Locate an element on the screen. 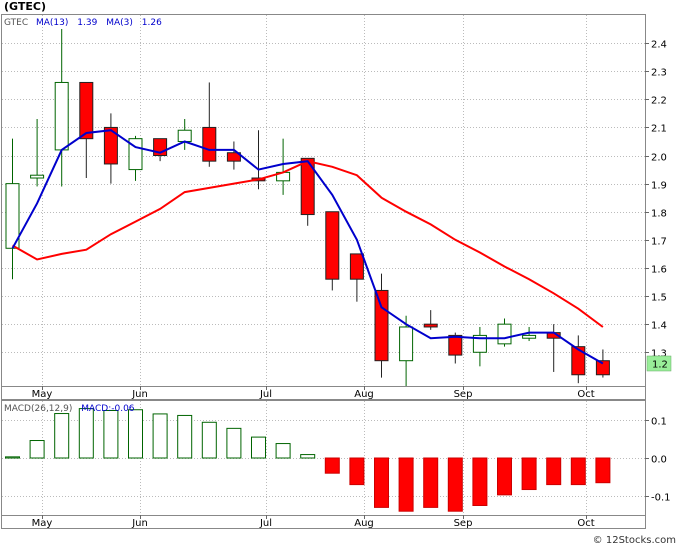 Image resolution: width=680 pixels, height=546 pixels. last-price-badge is located at coordinates (659, 363).